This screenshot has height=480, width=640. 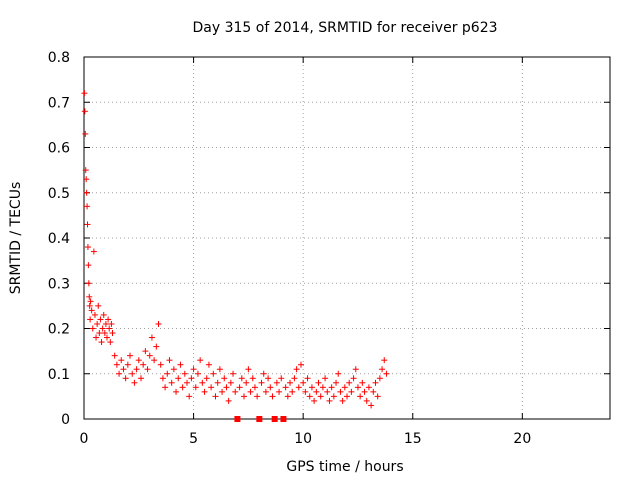 I want to click on y-tick-label: 0.7, so click(x=59, y=103).